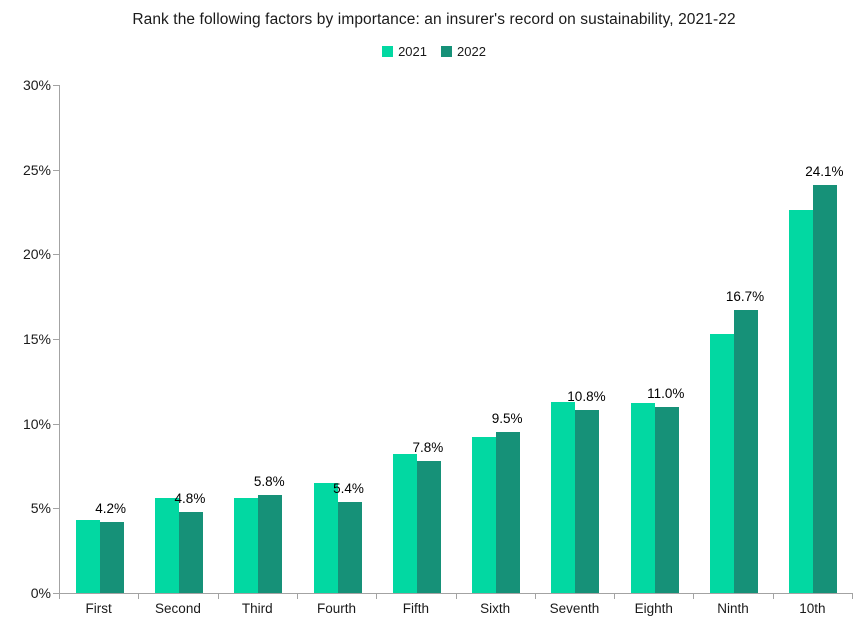 The height and width of the screenshot is (629, 868). I want to click on bar-2022-third, so click(270, 543).